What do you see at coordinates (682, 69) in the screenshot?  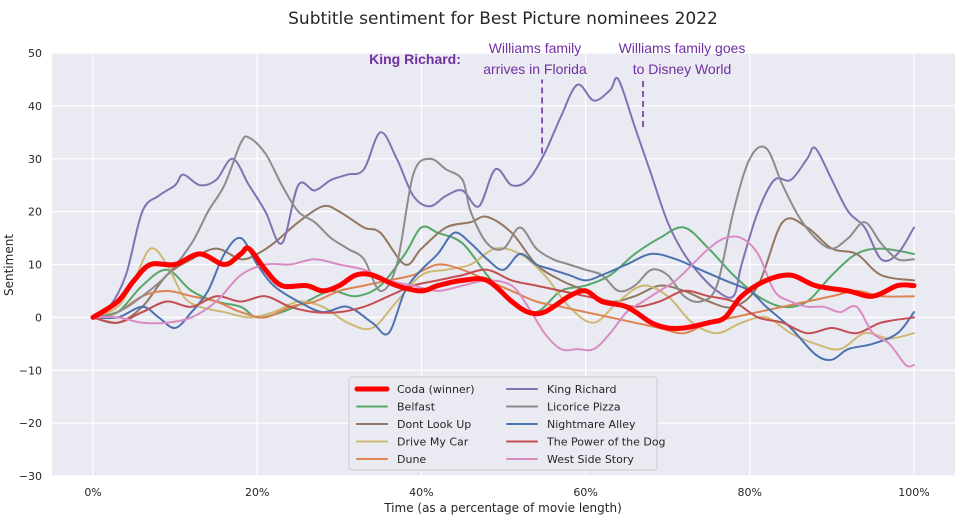 I see `annotation-text: to Disney World` at bounding box center [682, 69].